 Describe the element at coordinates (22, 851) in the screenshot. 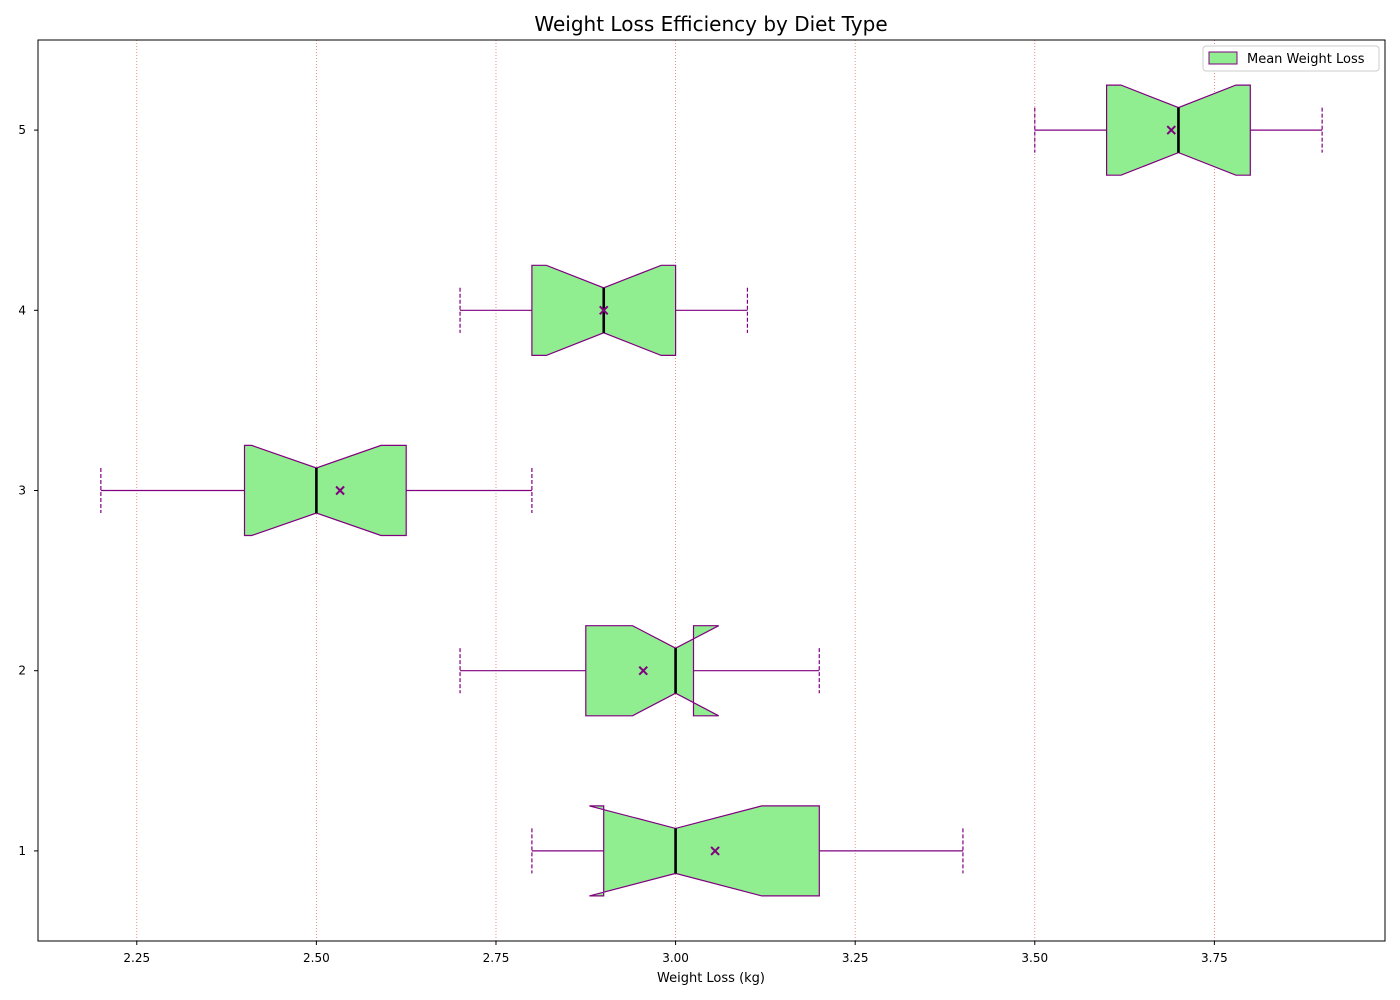

I see `y-tick-label: 1` at that location.